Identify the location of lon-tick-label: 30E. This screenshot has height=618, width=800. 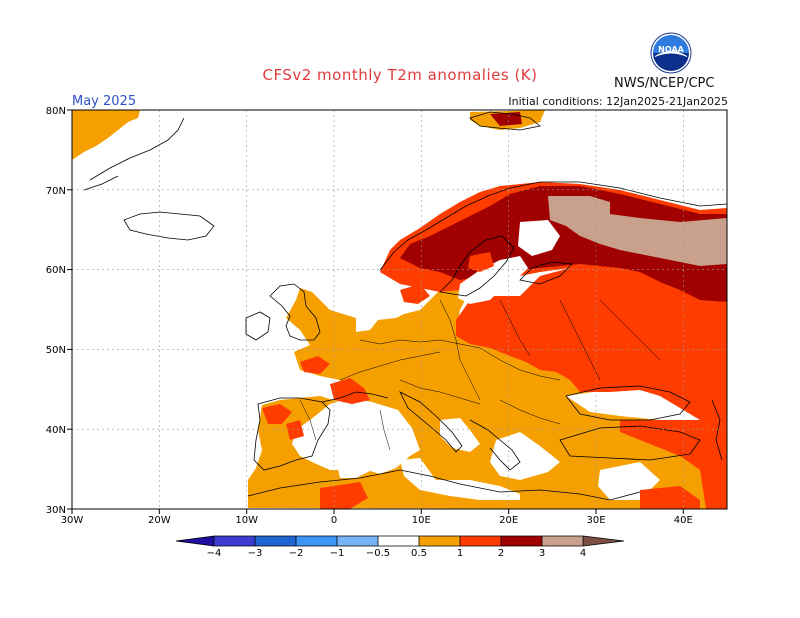
(595, 520).